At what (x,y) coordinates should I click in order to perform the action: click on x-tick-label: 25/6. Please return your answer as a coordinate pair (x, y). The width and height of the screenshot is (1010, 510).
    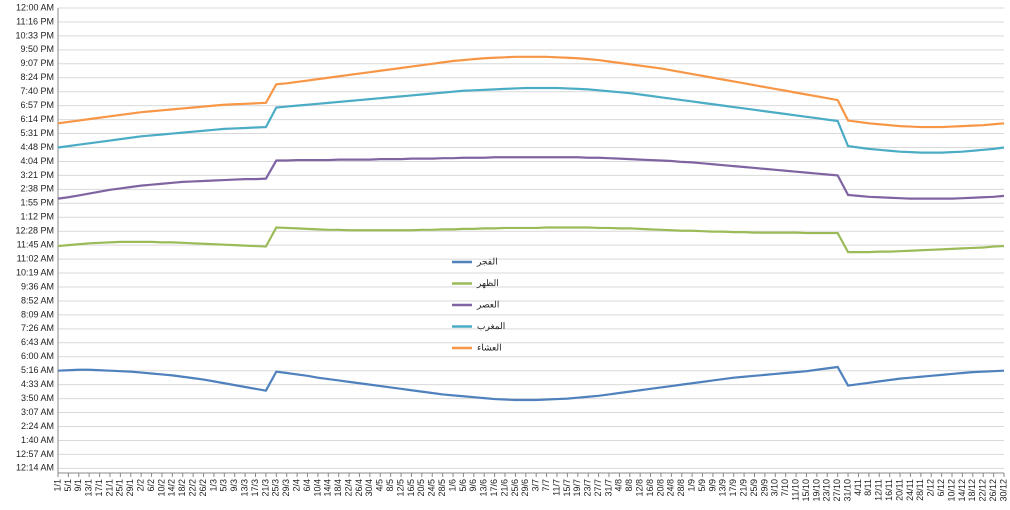
    Looking at the image, I should click on (515, 488).